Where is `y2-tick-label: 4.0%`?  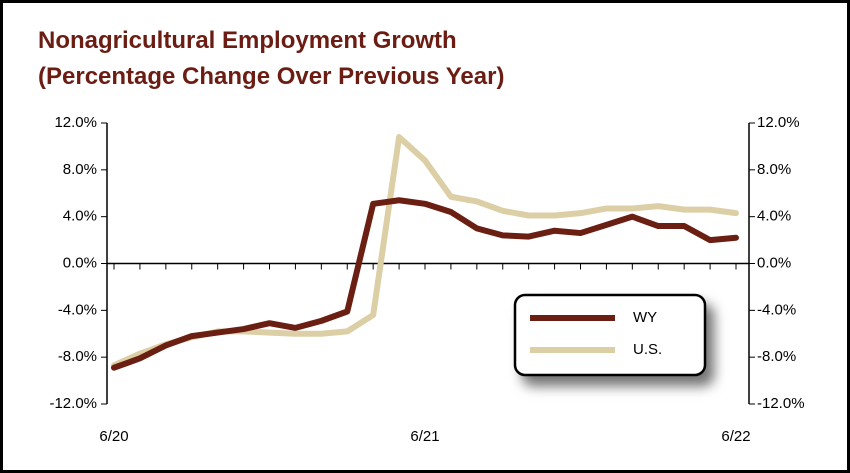 y2-tick-label: 4.0% is located at coordinates (774, 216).